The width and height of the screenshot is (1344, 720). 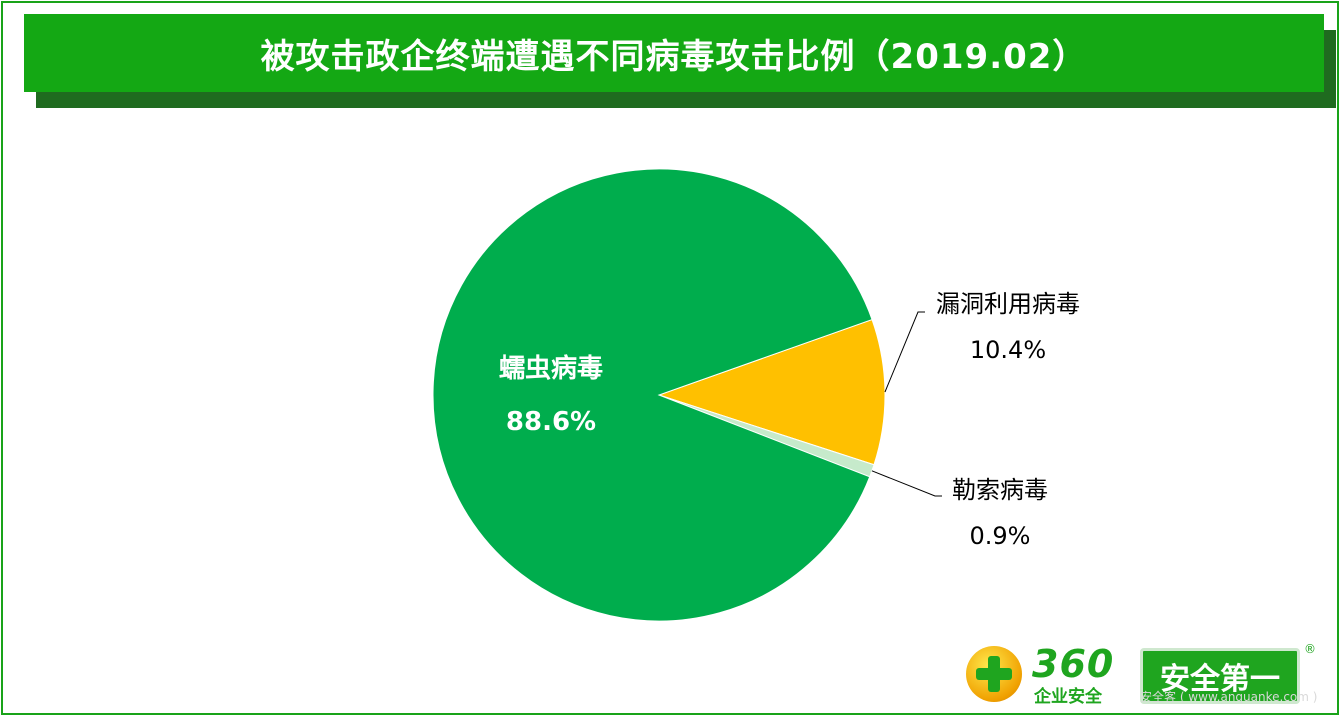 What do you see at coordinates (551, 422) in the screenshot?
I see `value-label-0: 88.6%` at bounding box center [551, 422].